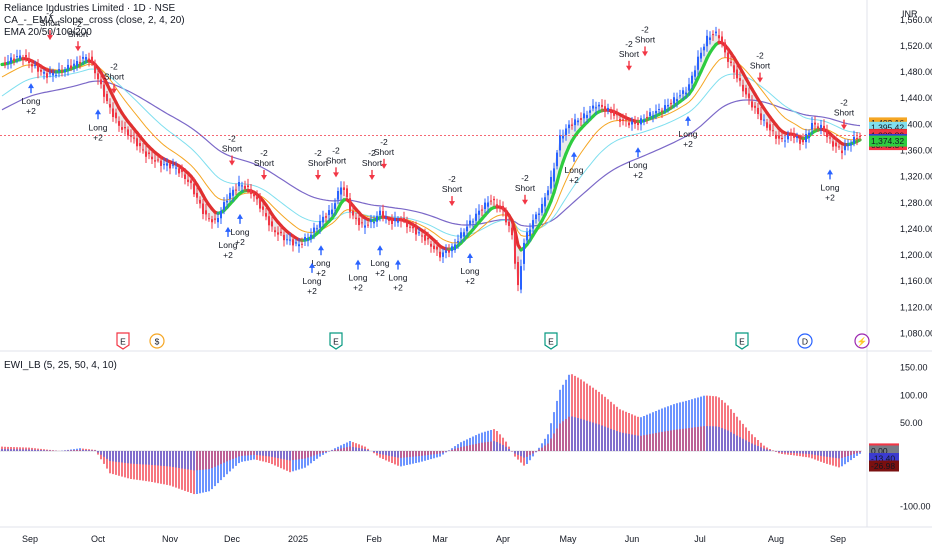 This screenshot has height=550, width=932. Describe the element at coordinates (887, 141) in the screenshot. I see `price-tag-label: 1,374.32` at that location.